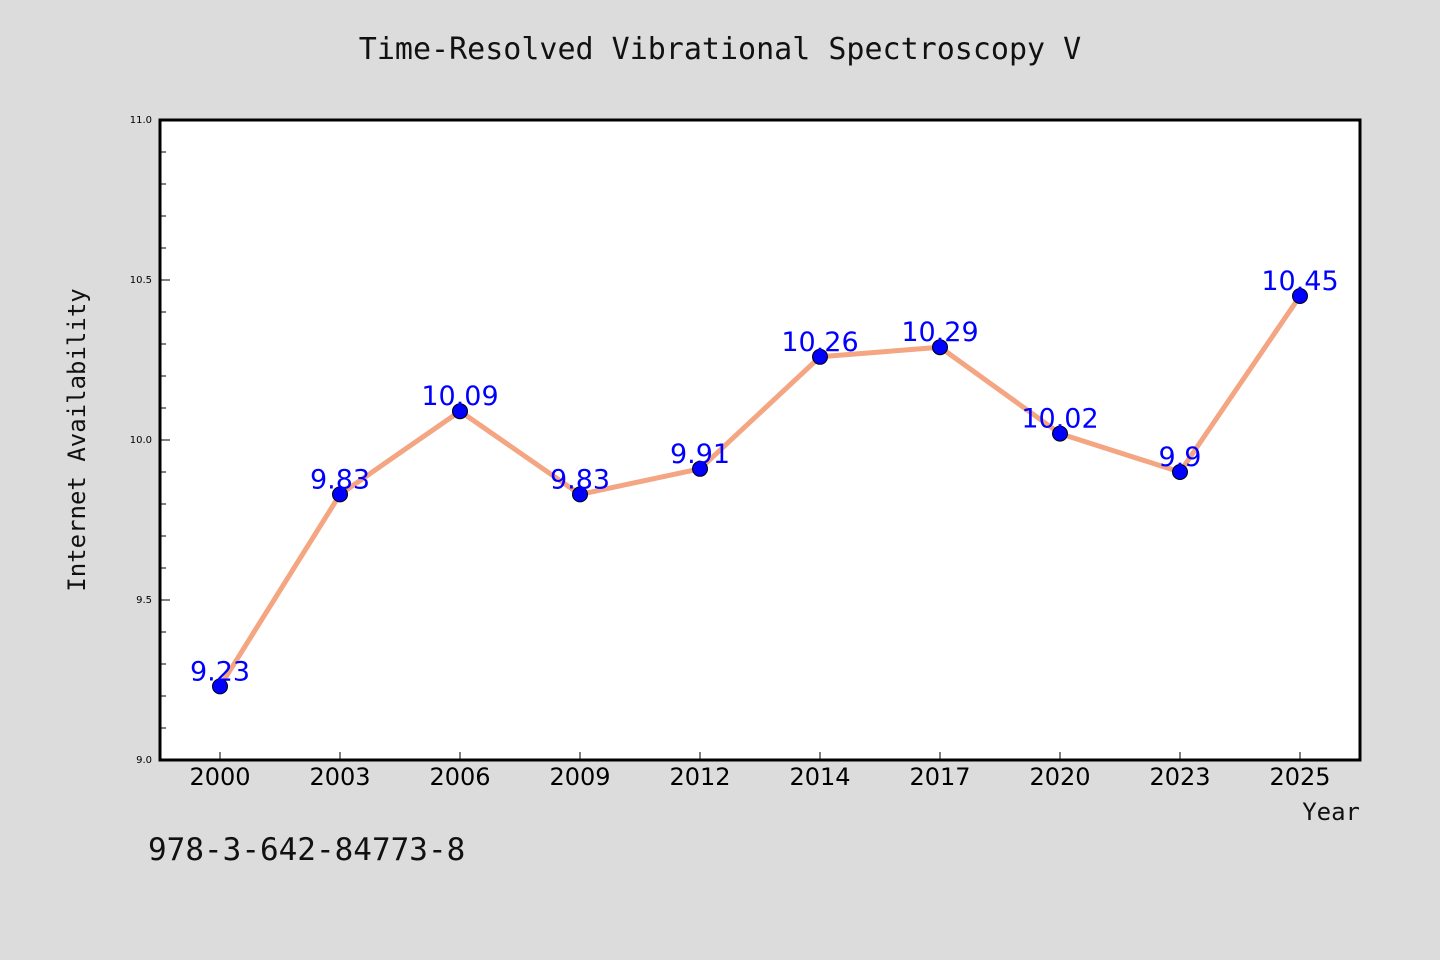  Describe the element at coordinates (1179, 777) in the screenshot. I see `x-tick-label: 2023` at that location.